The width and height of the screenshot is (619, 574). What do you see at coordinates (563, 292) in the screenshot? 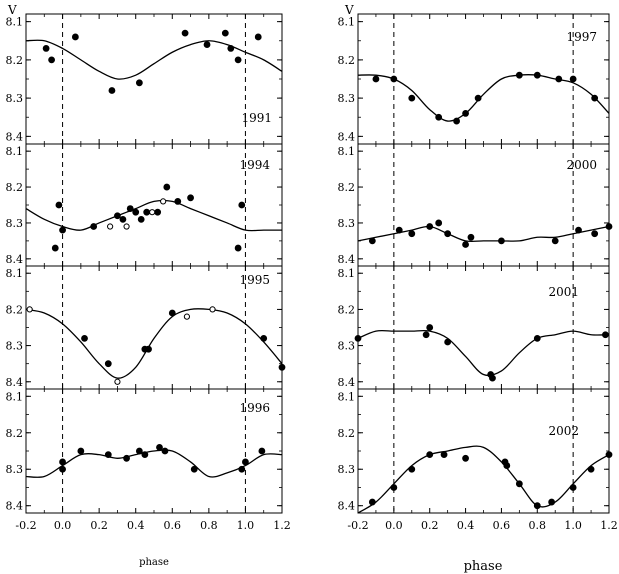
I see `panel-year-label: 2001` at bounding box center [563, 292].